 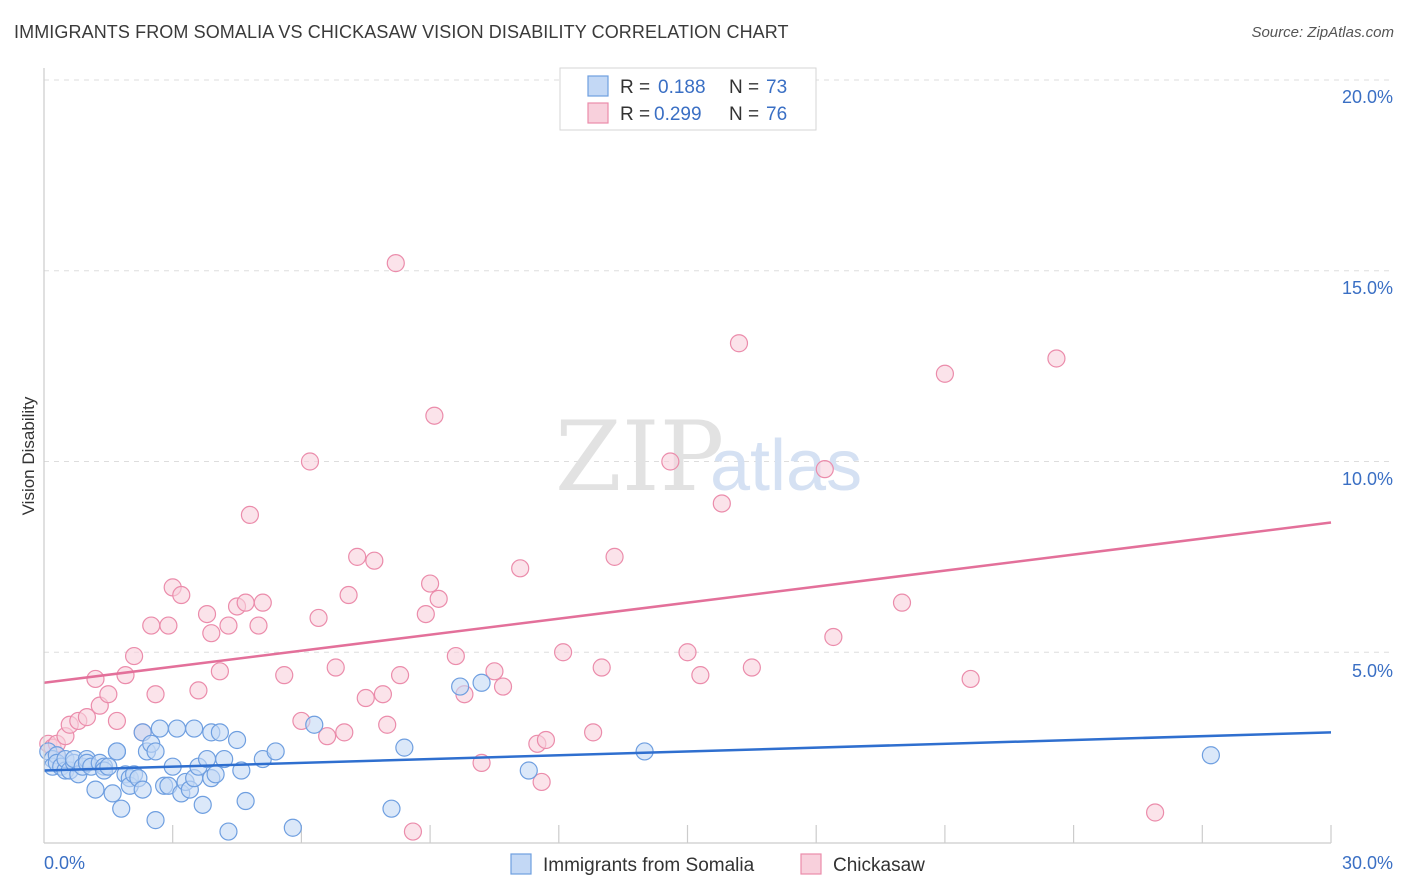 What do you see at coordinates (1367, 288) in the screenshot?
I see `y-tick-label: 15.0%` at bounding box center [1367, 288].